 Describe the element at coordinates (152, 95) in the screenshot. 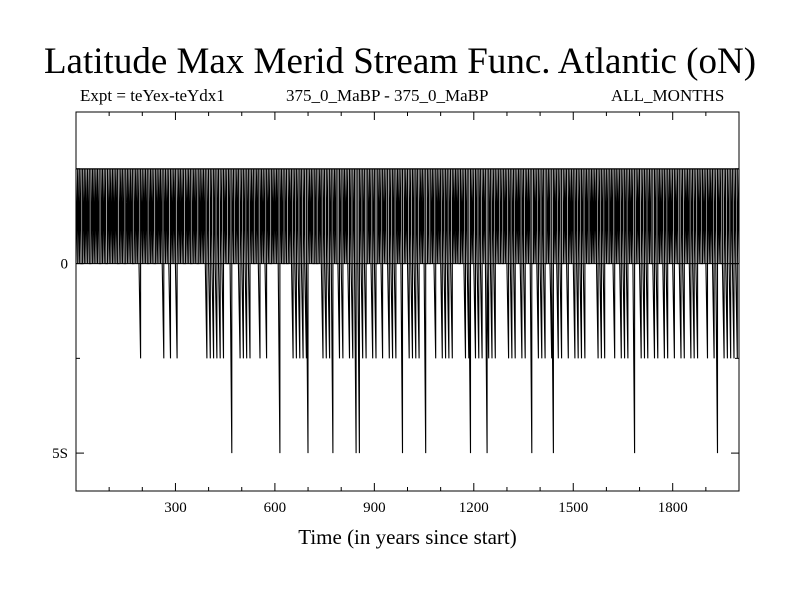

I see `experiment-label: Expt = teYex-teYdx1` at that location.